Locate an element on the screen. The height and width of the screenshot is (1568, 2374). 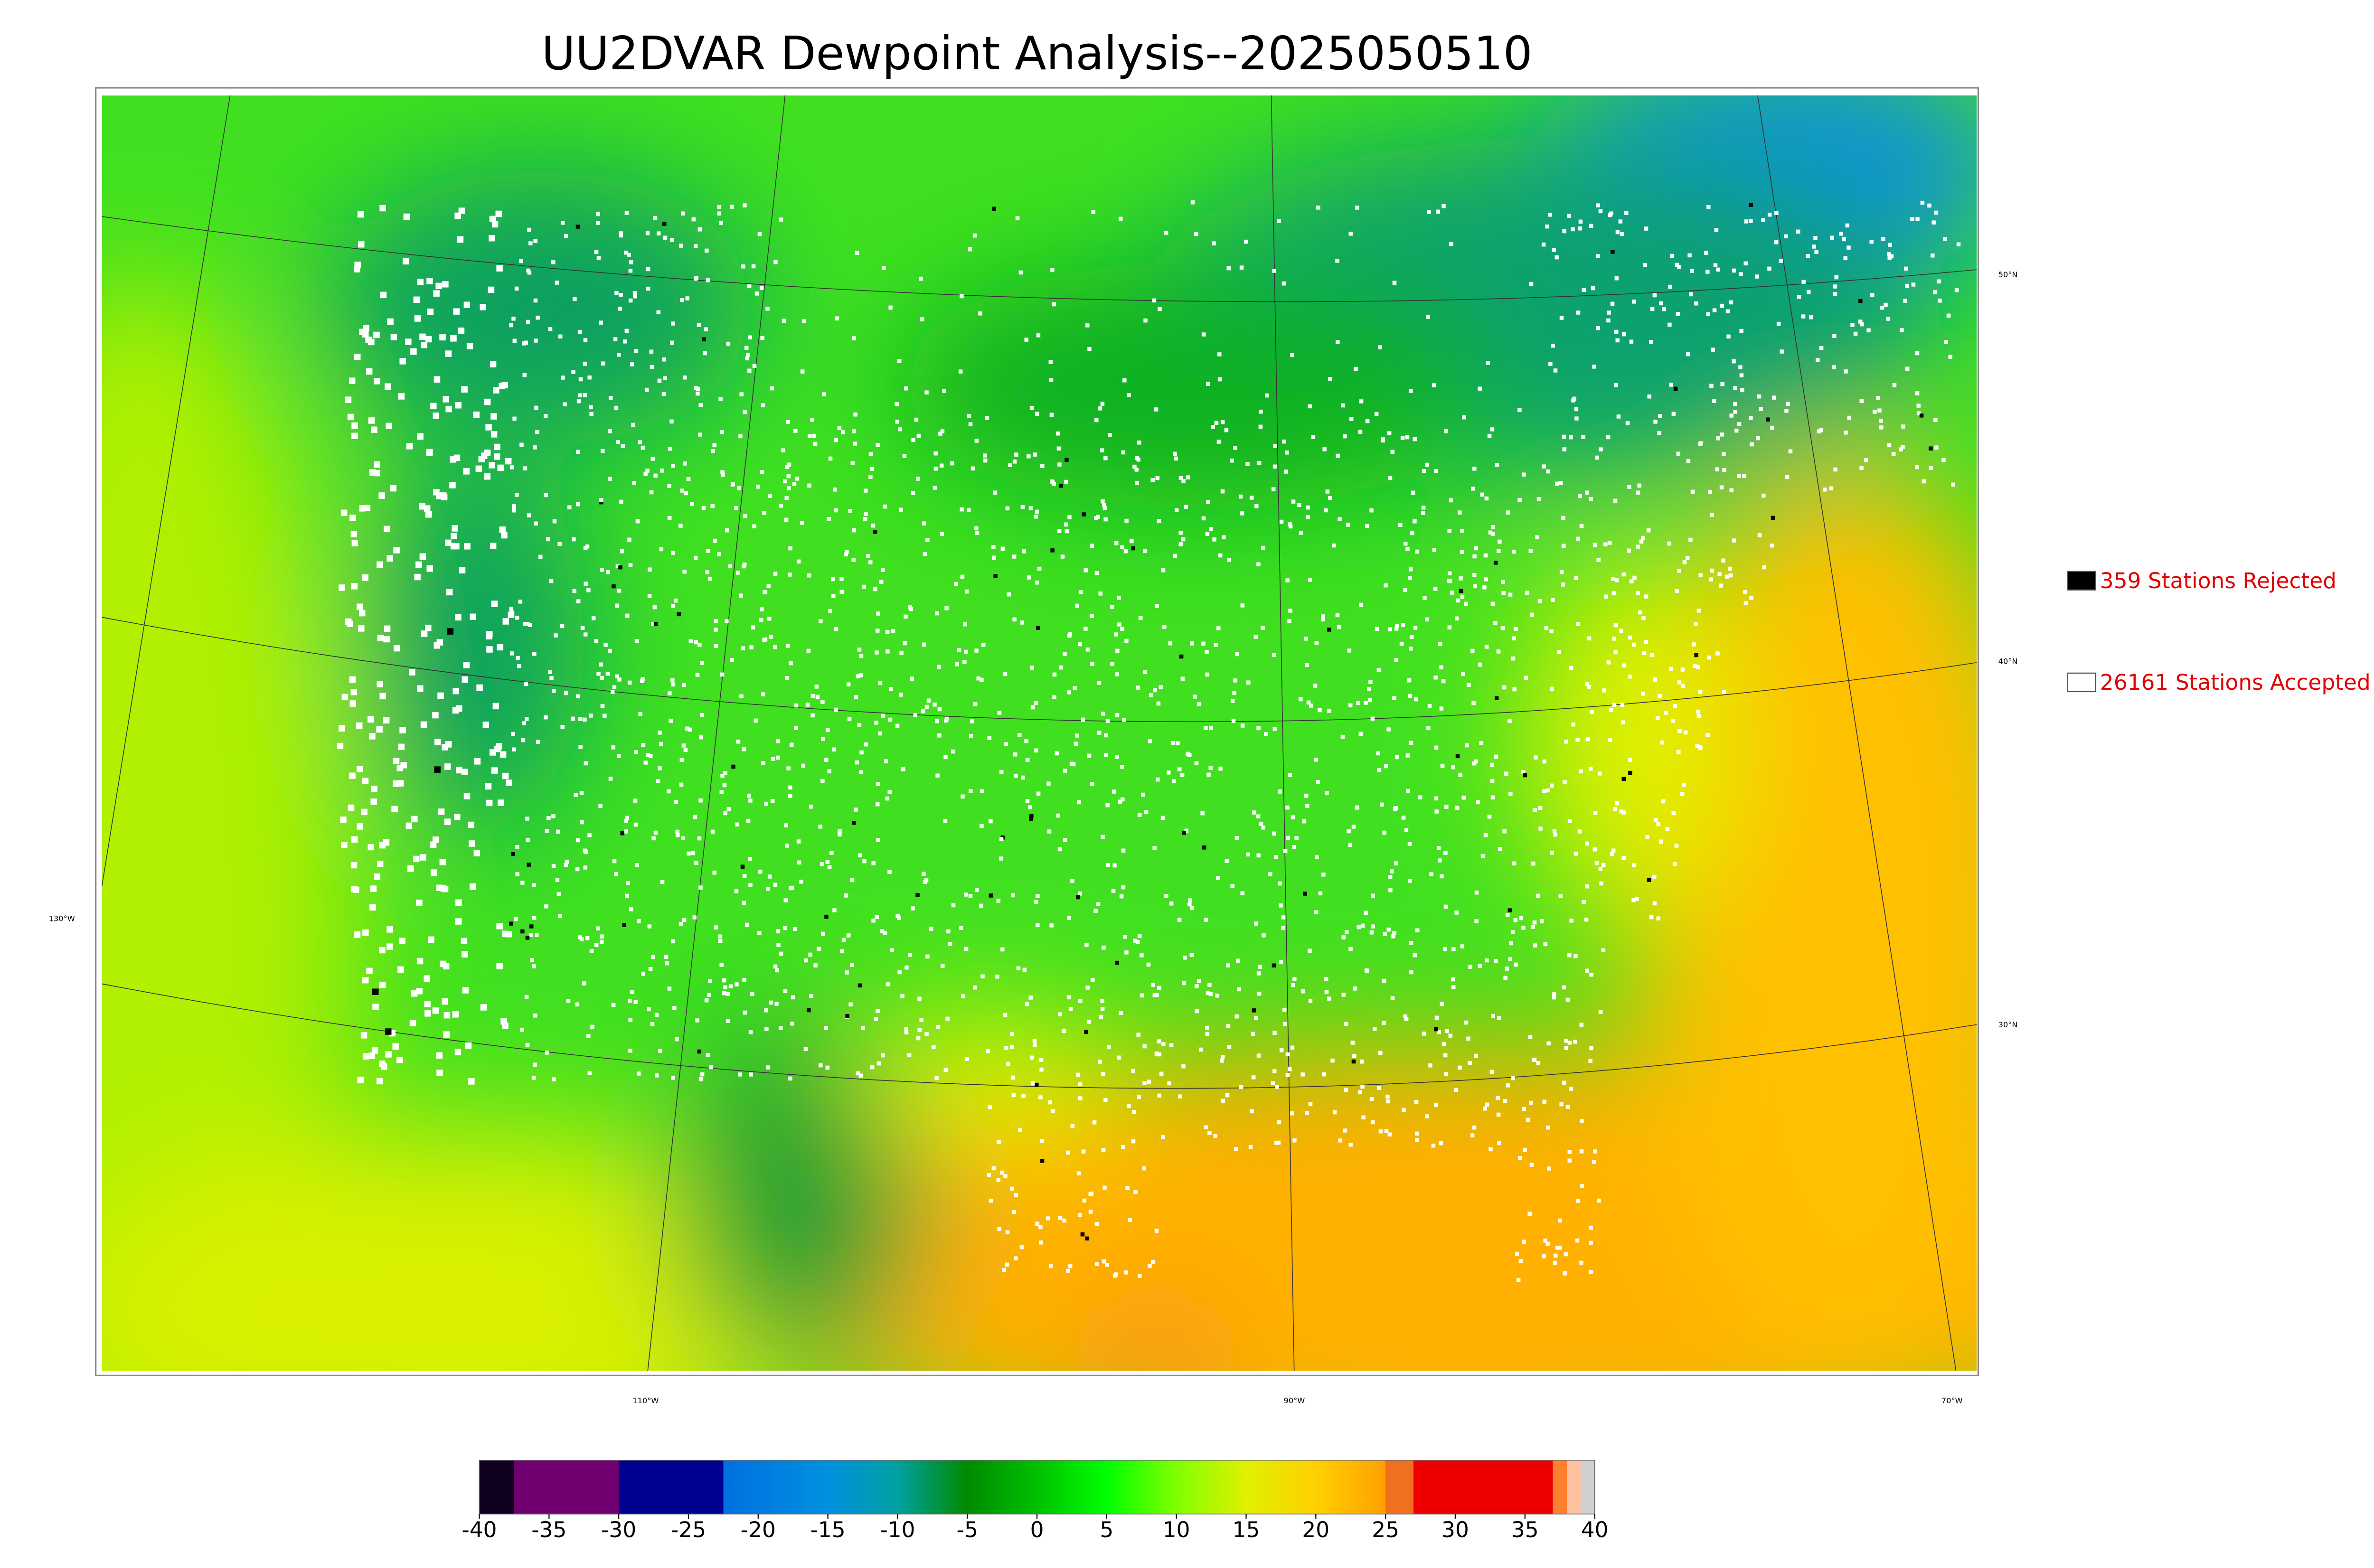
legend-label: 359 Stations Rejected is located at coordinates (2218, 580).